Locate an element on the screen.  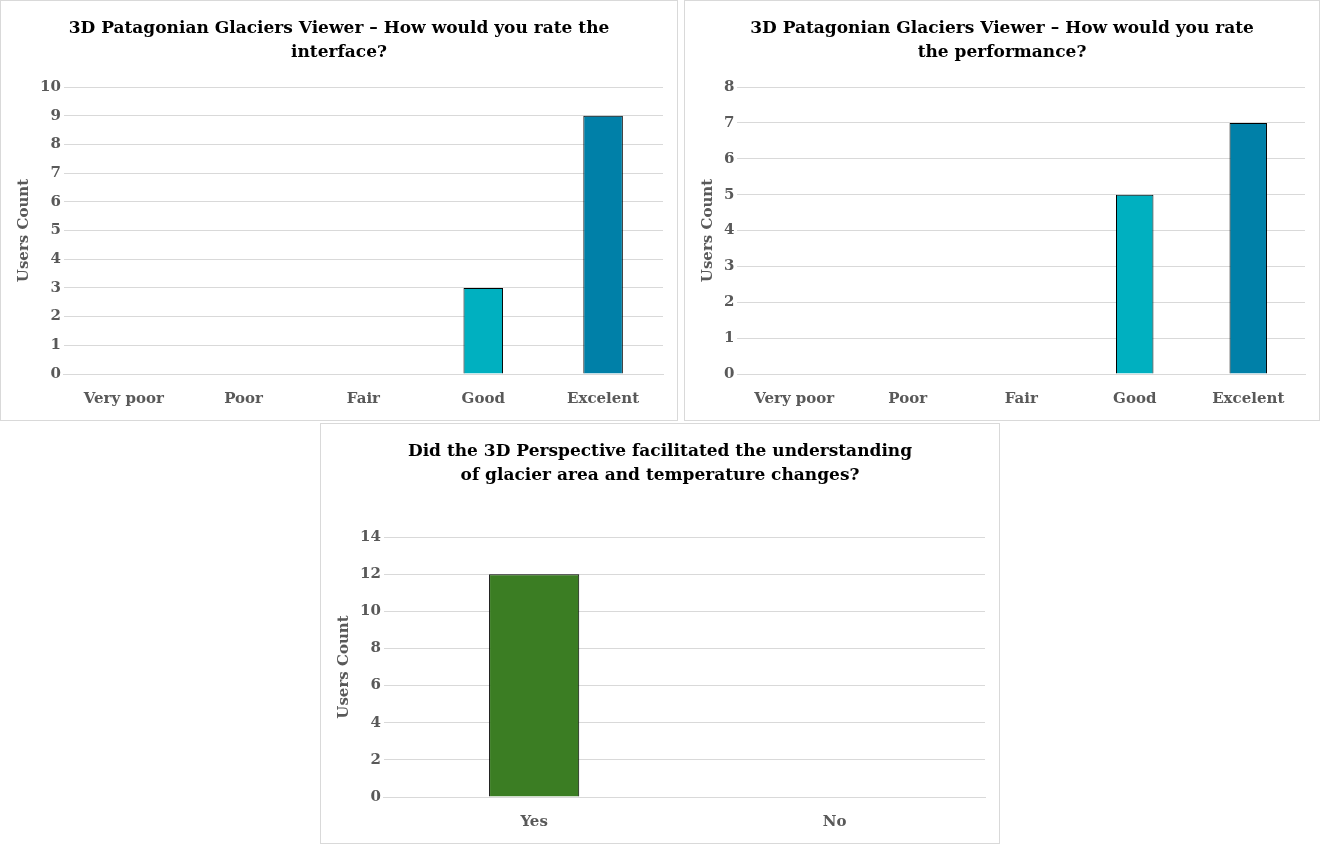
y-tick-label: 14 is located at coordinates (370, 535).